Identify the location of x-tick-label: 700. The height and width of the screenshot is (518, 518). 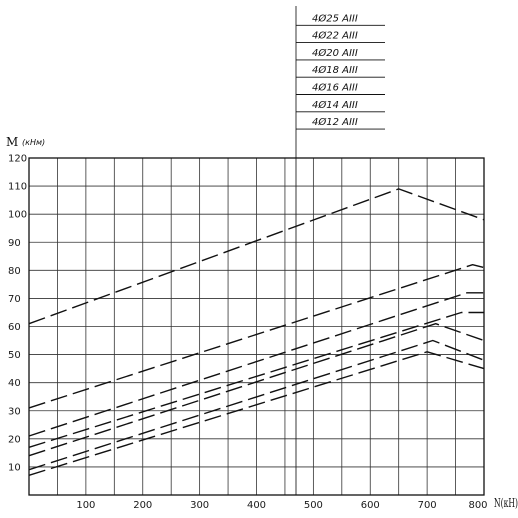
(427, 505).